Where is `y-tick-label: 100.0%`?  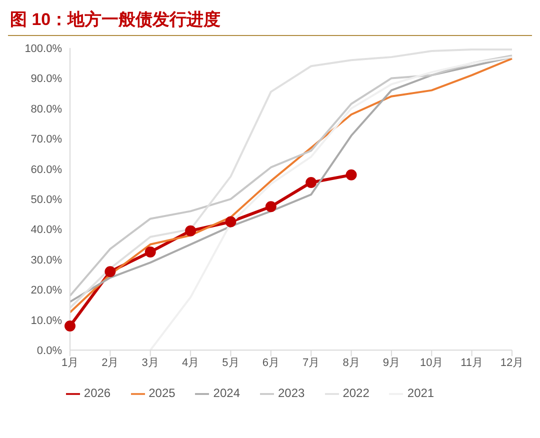 y-tick-label: 100.0% is located at coordinates (43, 48).